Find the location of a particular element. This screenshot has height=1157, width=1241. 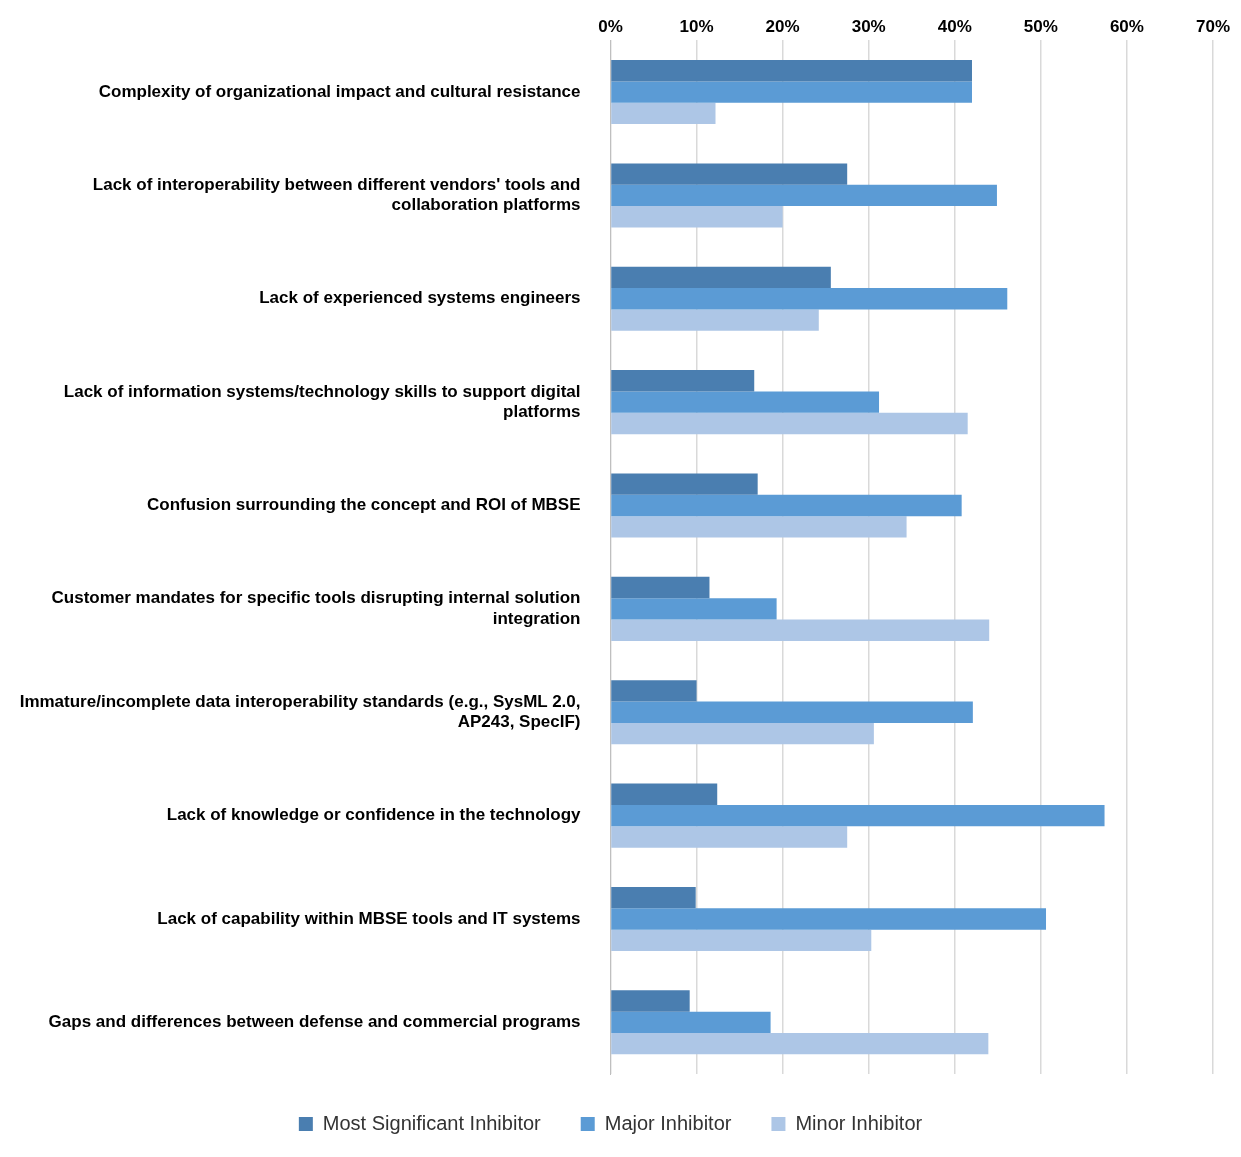

y-tick-label: Confusion surrounding the concept and ROI of MBSE is located at coordinates (364, 505).